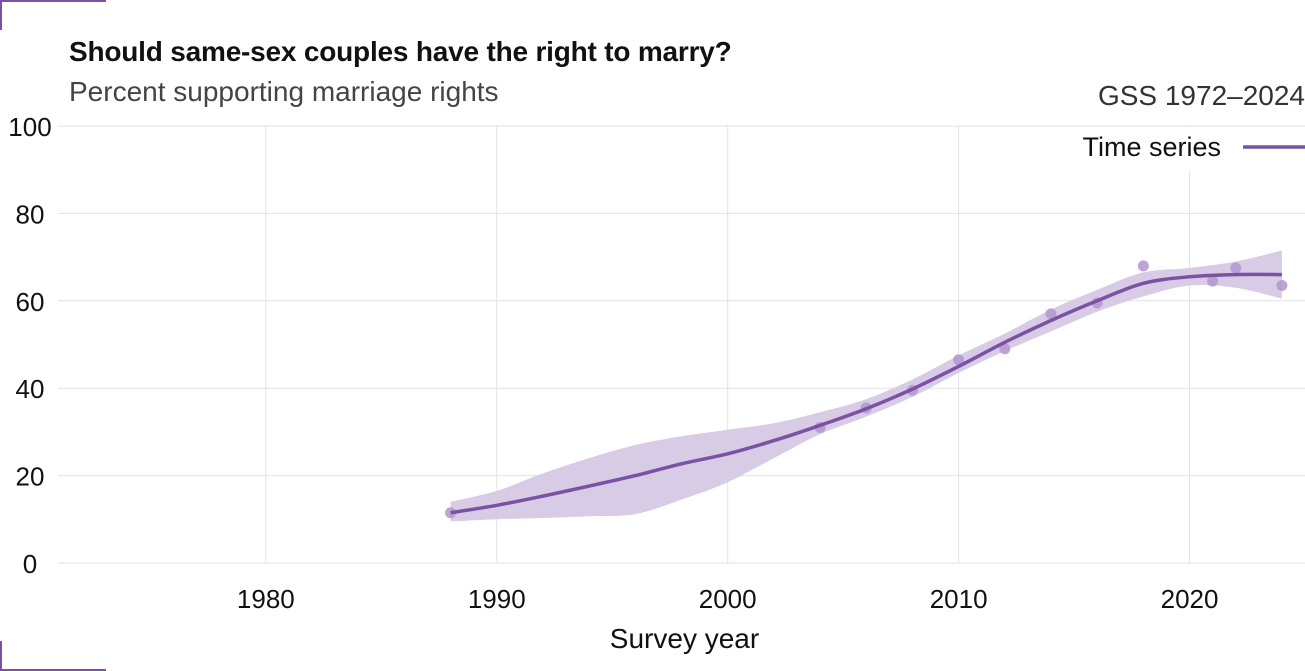 The width and height of the screenshot is (1305, 671). Describe the element at coordinates (959, 599) in the screenshot. I see `x-tick-label: 2010` at that location.